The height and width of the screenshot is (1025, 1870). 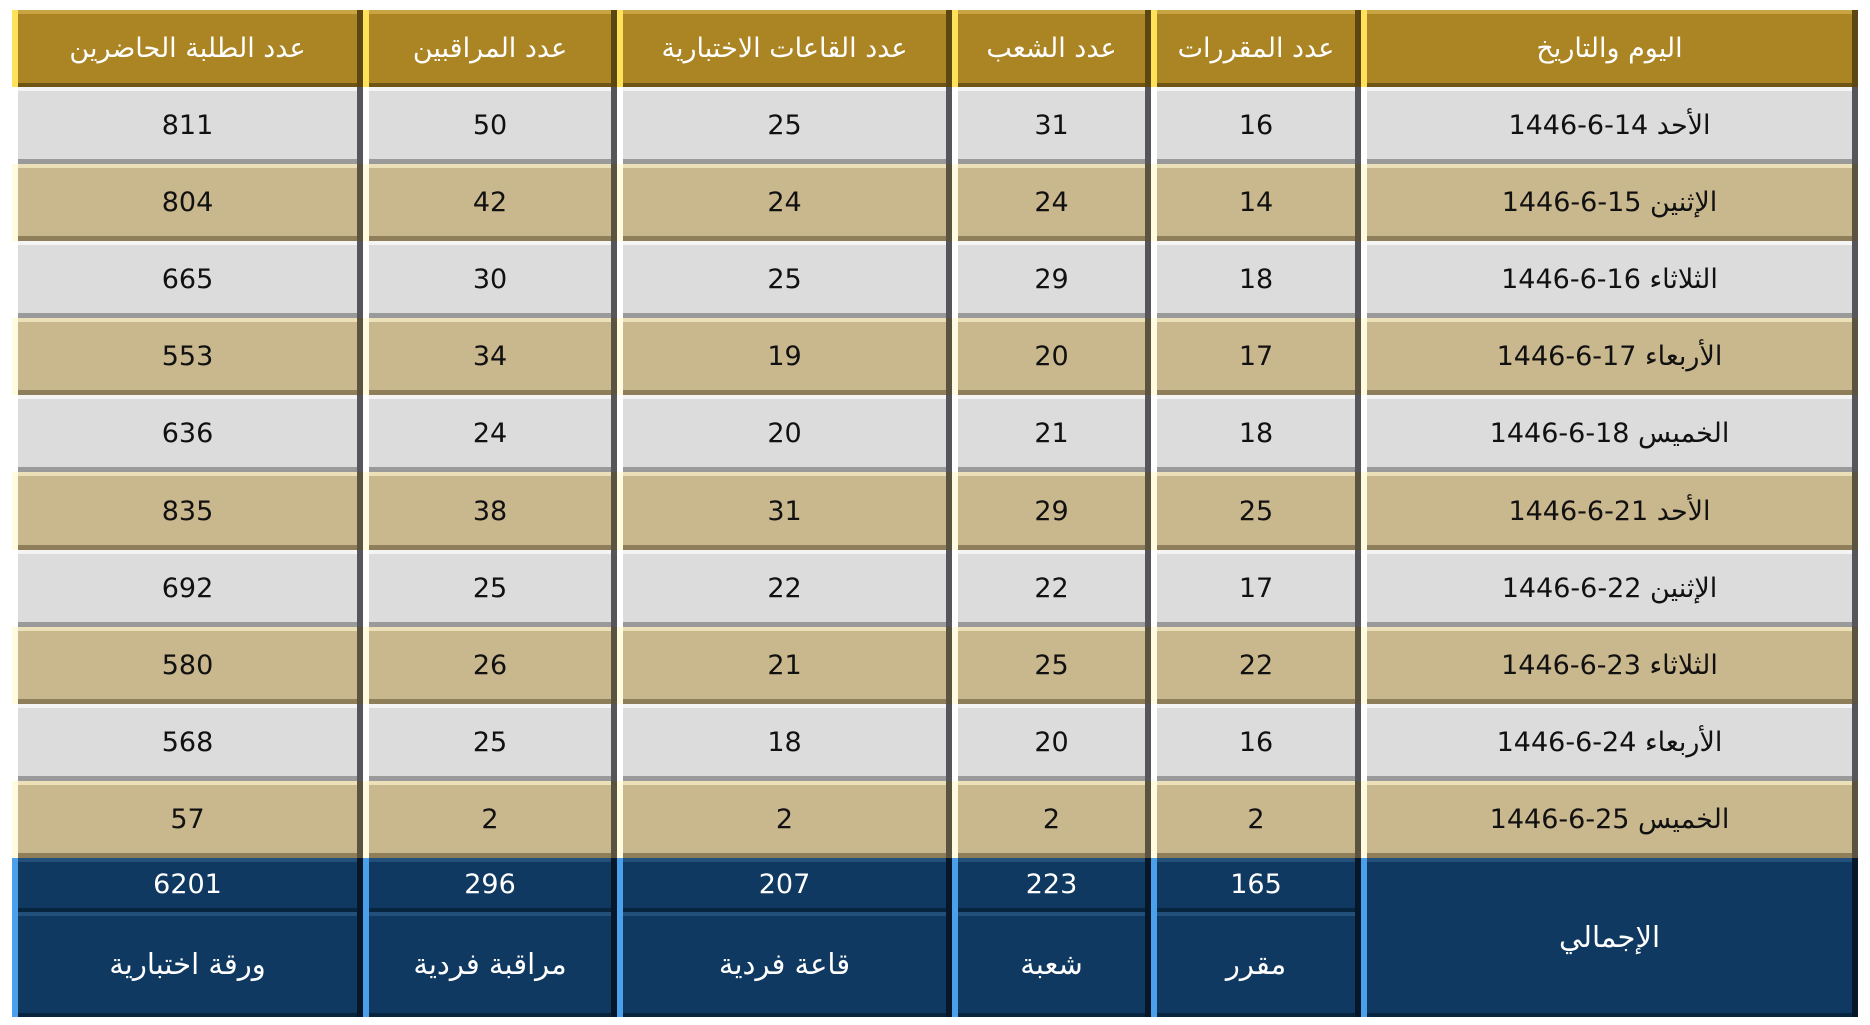 What do you see at coordinates (1051, 665) in the screenshot?
I see `cell-sections: 25` at bounding box center [1051, 665].